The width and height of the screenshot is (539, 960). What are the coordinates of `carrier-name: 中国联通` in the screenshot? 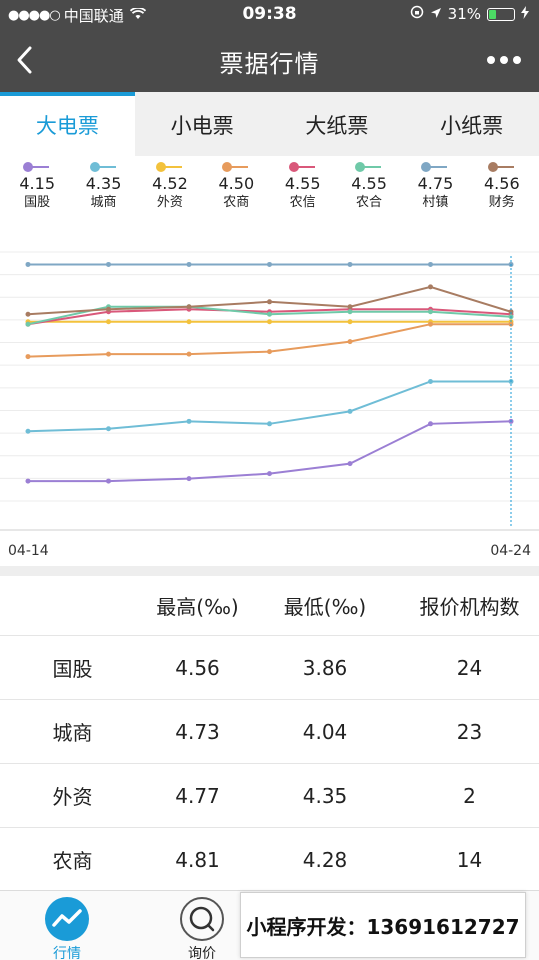 It's located at (93, 16).